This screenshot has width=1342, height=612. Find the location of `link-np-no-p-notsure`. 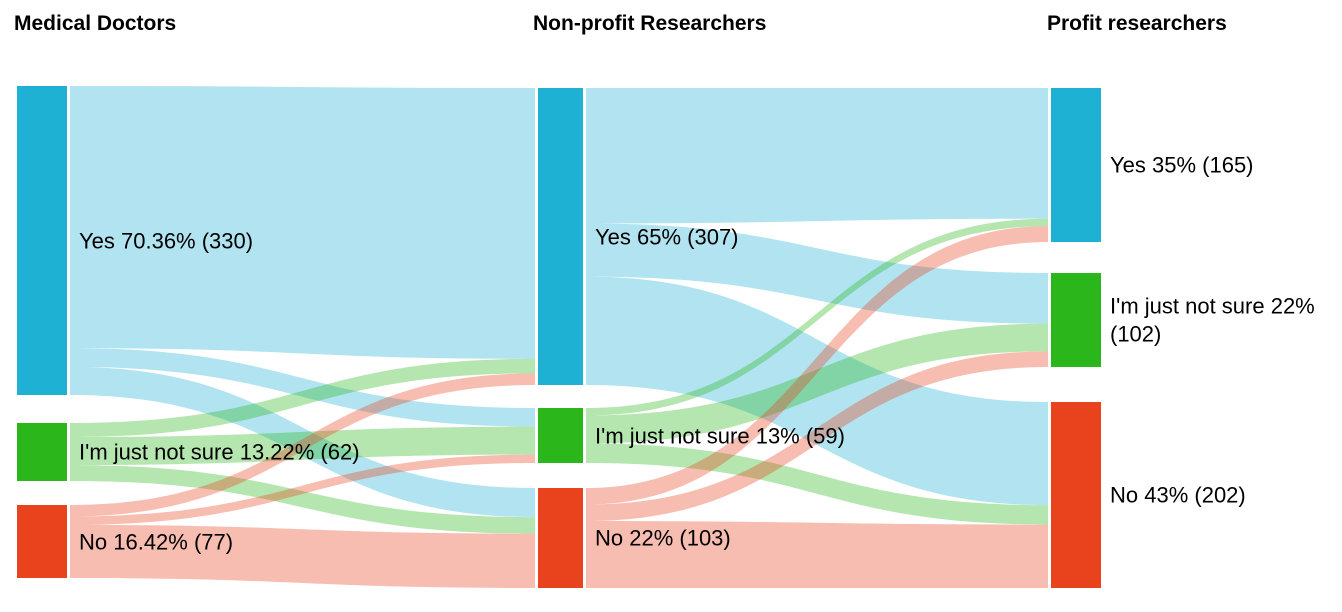

link-np-no-p-notsure is located at coordinates (817, 436).